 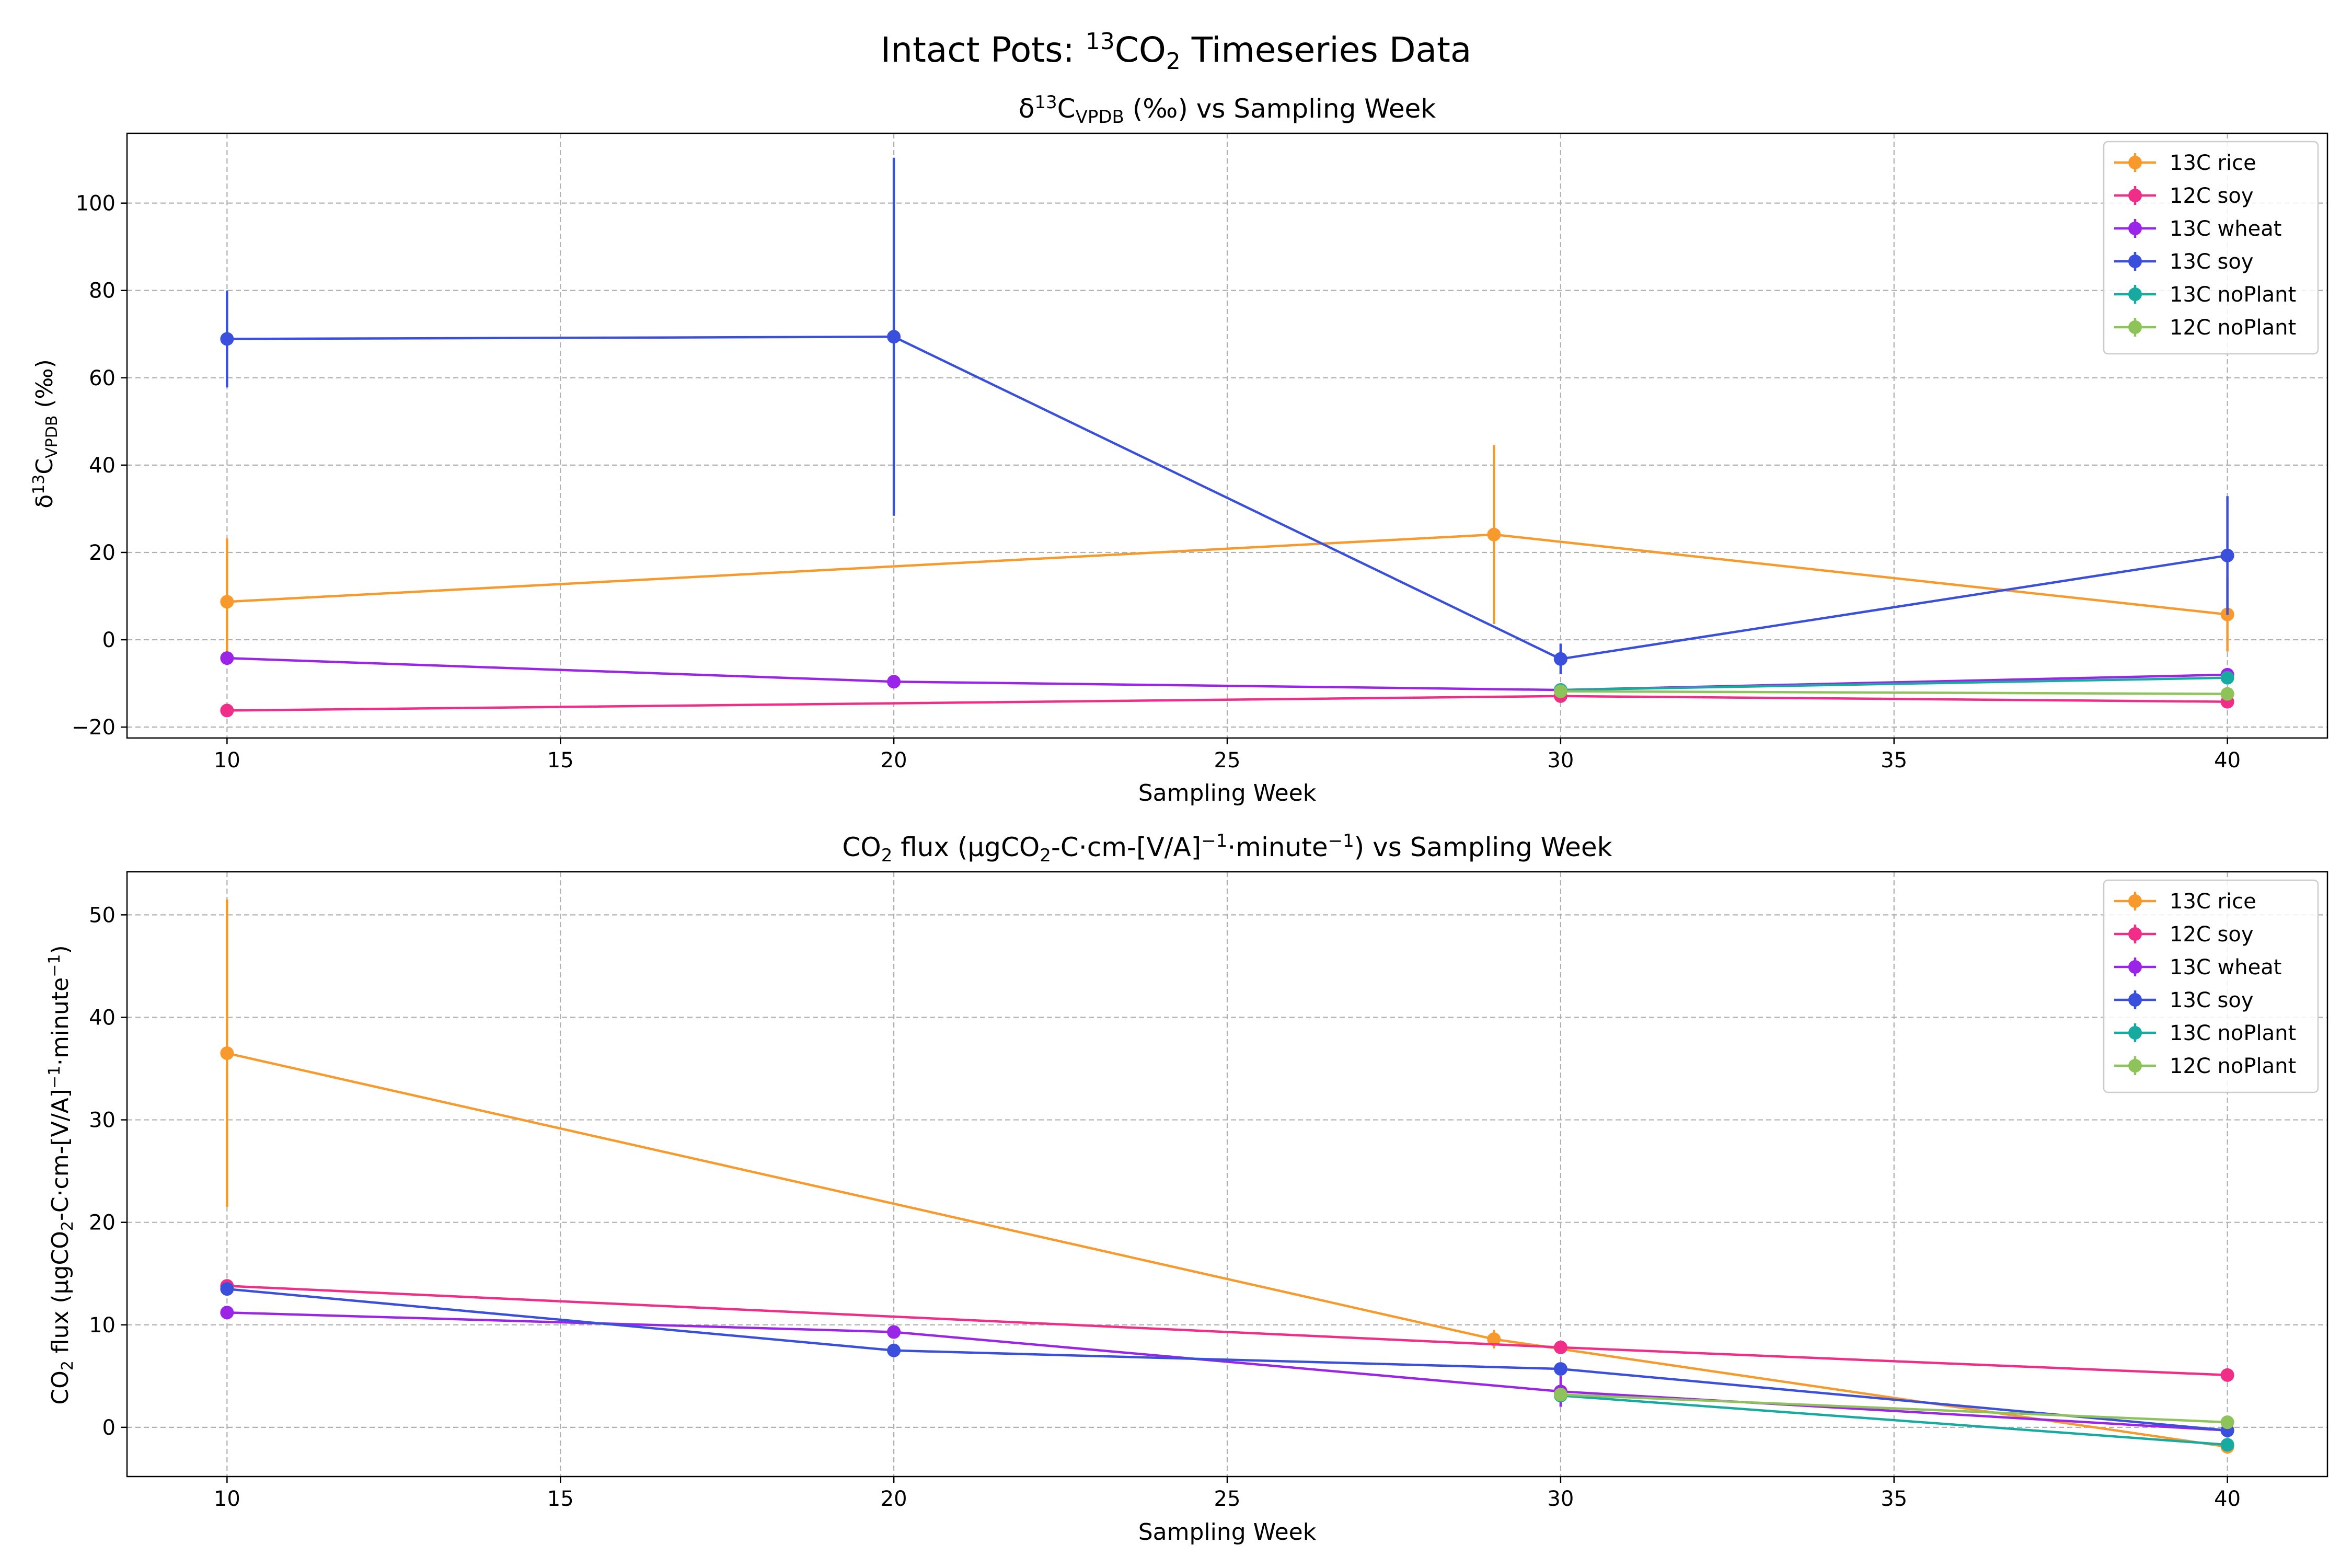 I want to click on delta13c-legend-13c-wheat: 13C wheat, so click(x=2197, y=229).